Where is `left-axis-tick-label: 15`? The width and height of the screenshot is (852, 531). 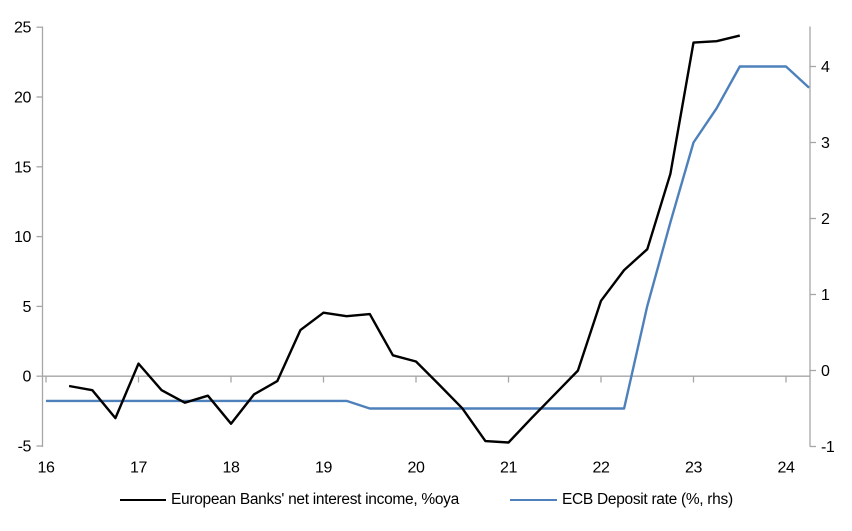 left-axis-tick-label: 15 is located at coordinates (22, 167).